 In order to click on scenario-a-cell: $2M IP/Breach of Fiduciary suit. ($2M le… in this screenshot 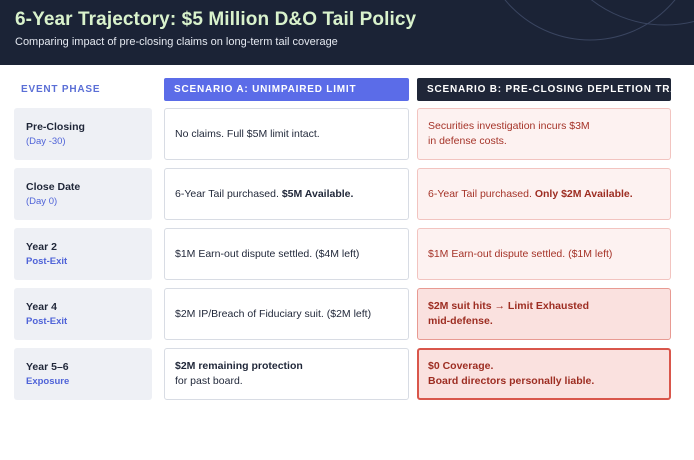, I will do `click(286, 314)`.